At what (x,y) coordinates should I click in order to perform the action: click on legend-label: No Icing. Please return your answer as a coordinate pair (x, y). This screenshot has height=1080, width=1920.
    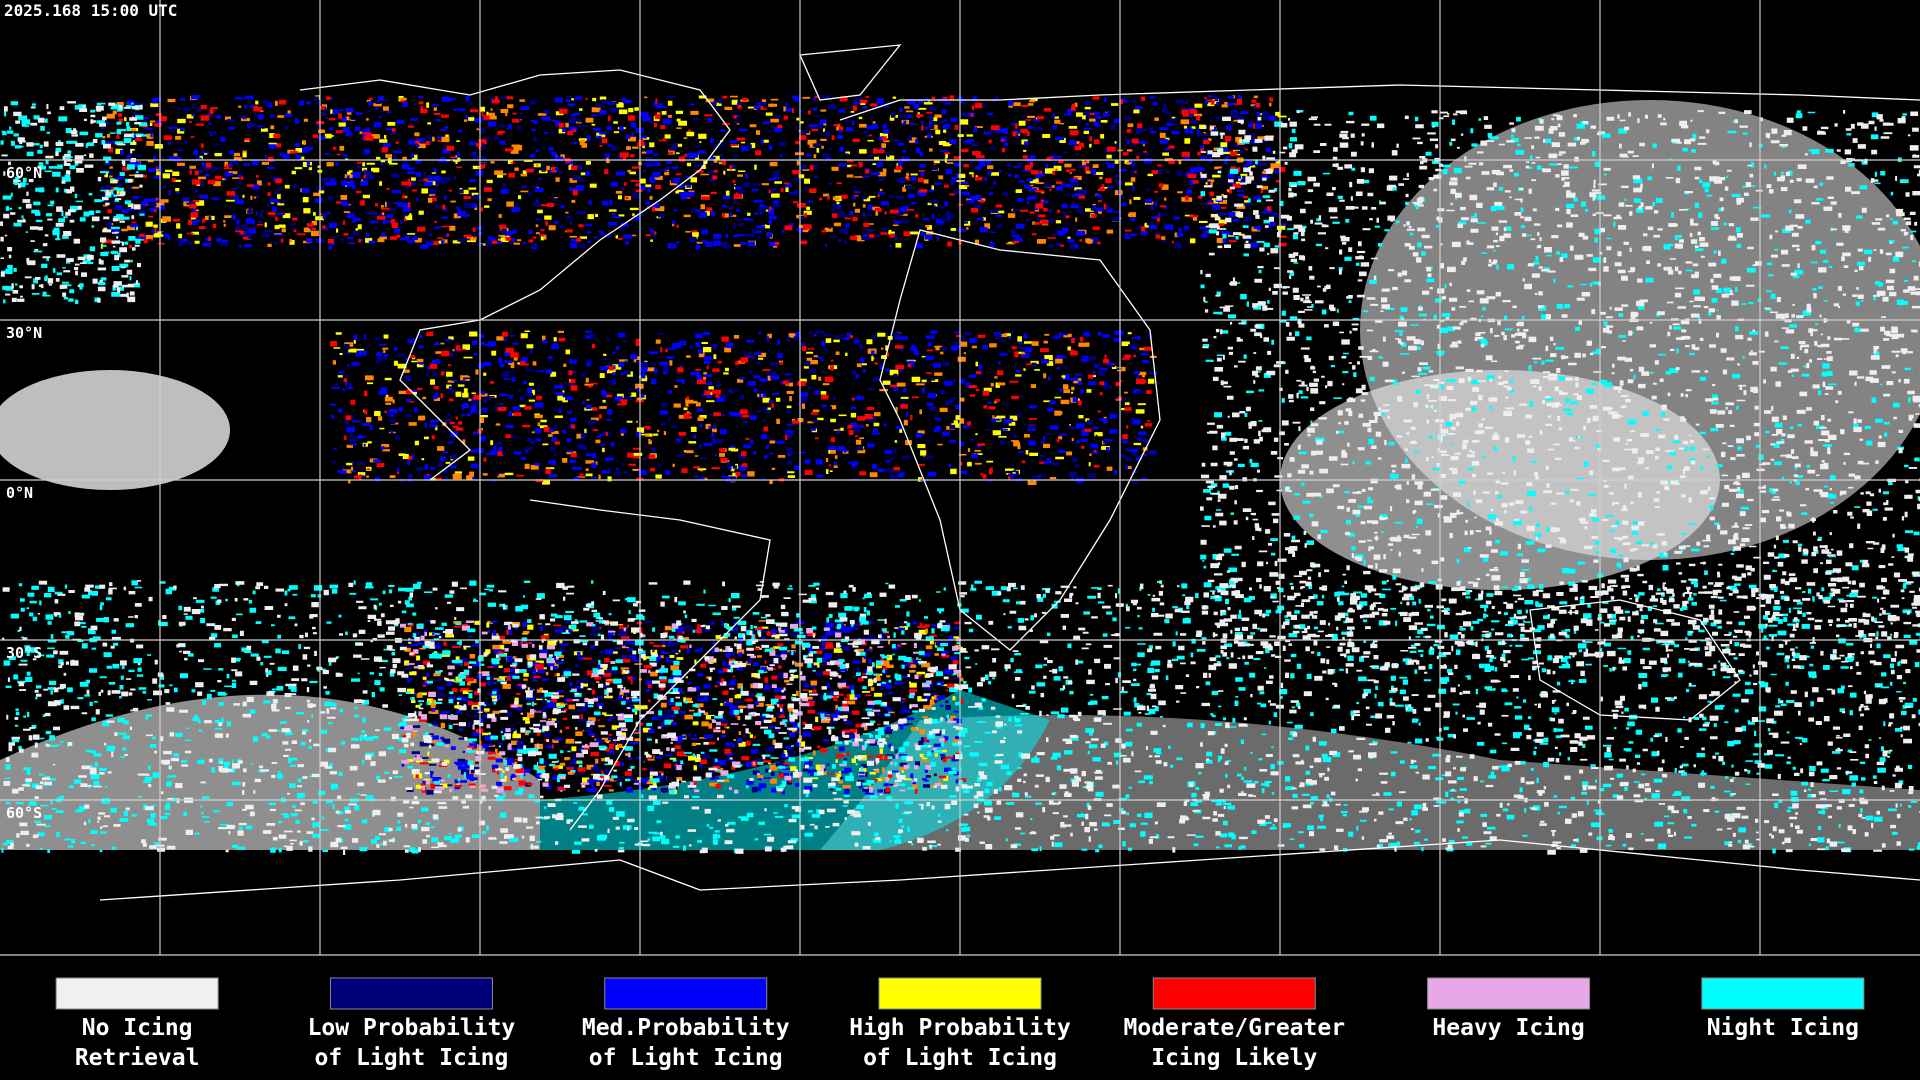
    Looking at the image, I should click on (137, 1028).